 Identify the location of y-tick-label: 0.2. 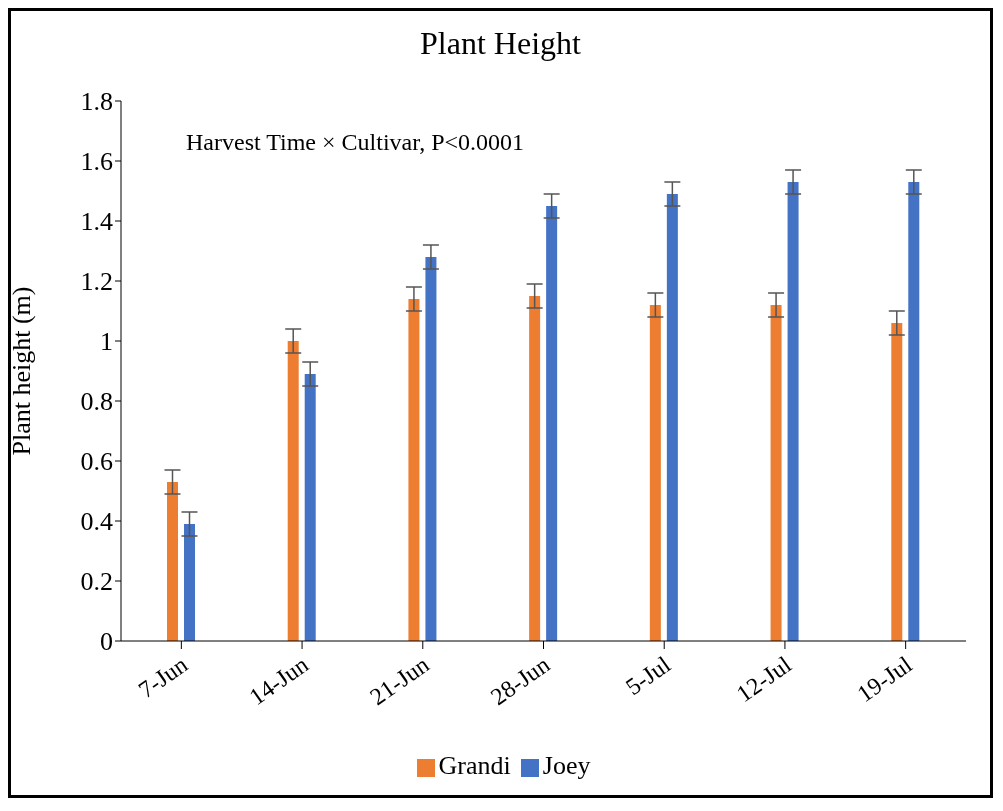
(96, 582).